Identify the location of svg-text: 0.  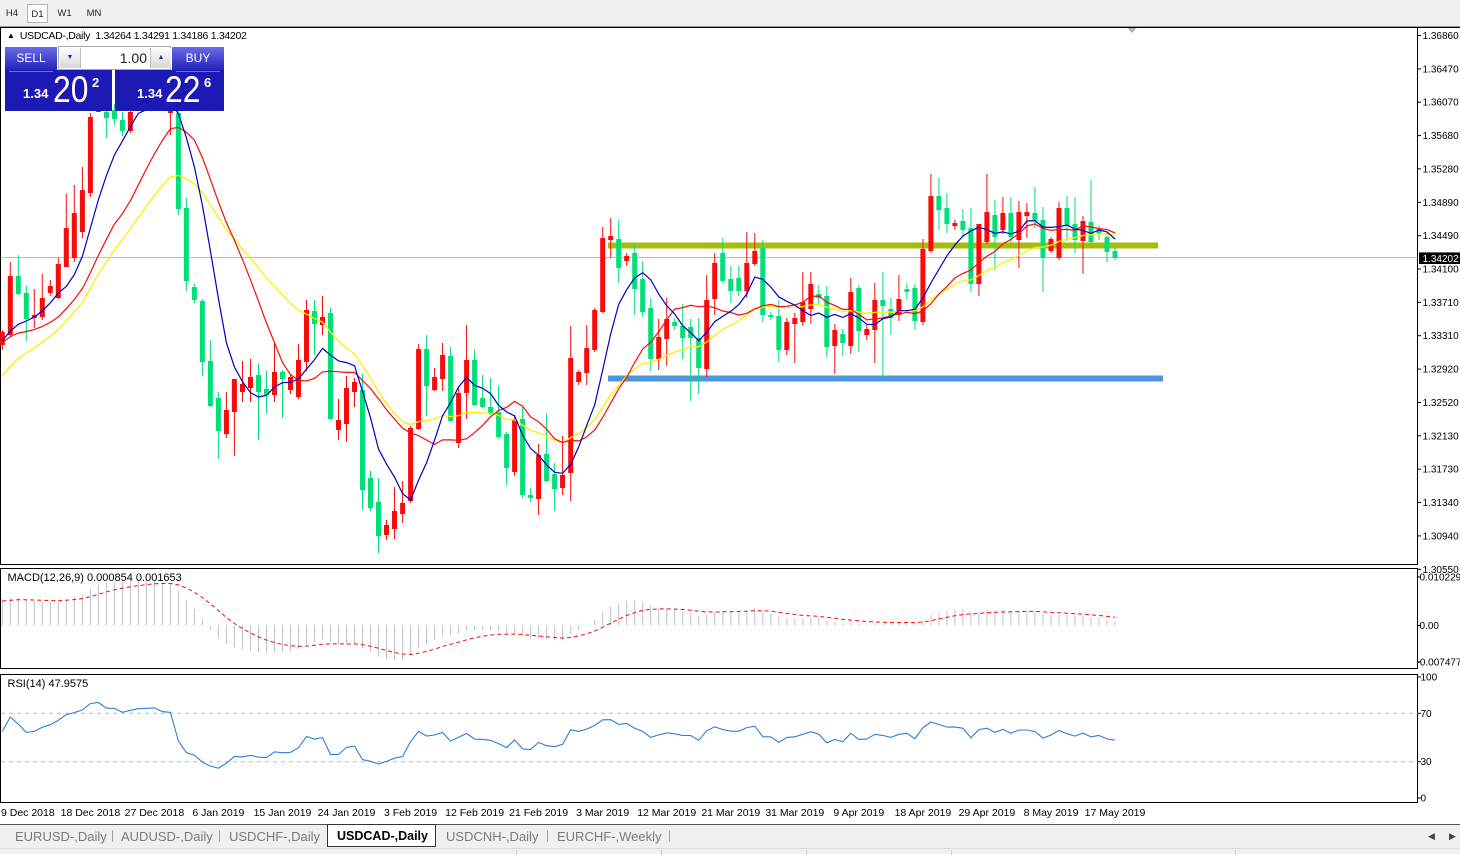
(1424, 799).